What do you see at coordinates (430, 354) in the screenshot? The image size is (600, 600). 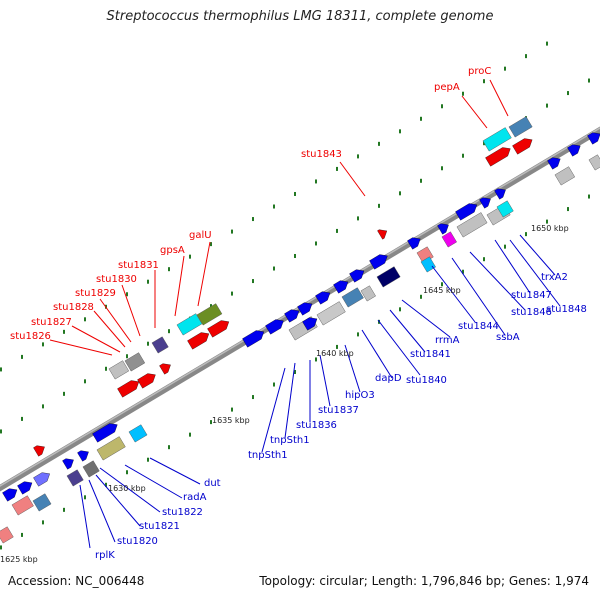 I see `gene-label-stu1841: stu1841` at bounding box center [430, 354].